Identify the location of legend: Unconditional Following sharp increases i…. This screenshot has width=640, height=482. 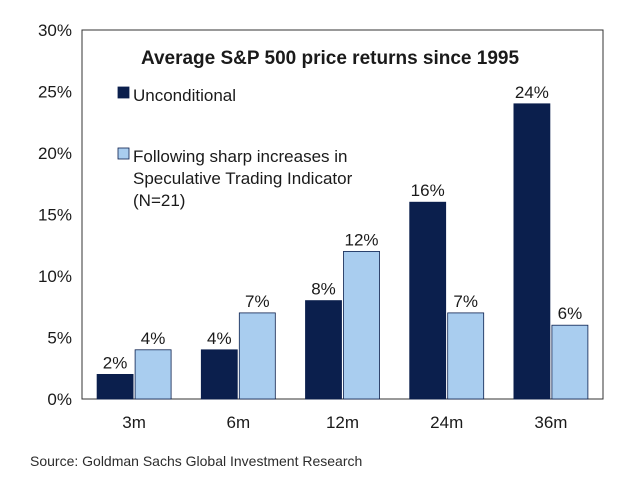
(235, 148).